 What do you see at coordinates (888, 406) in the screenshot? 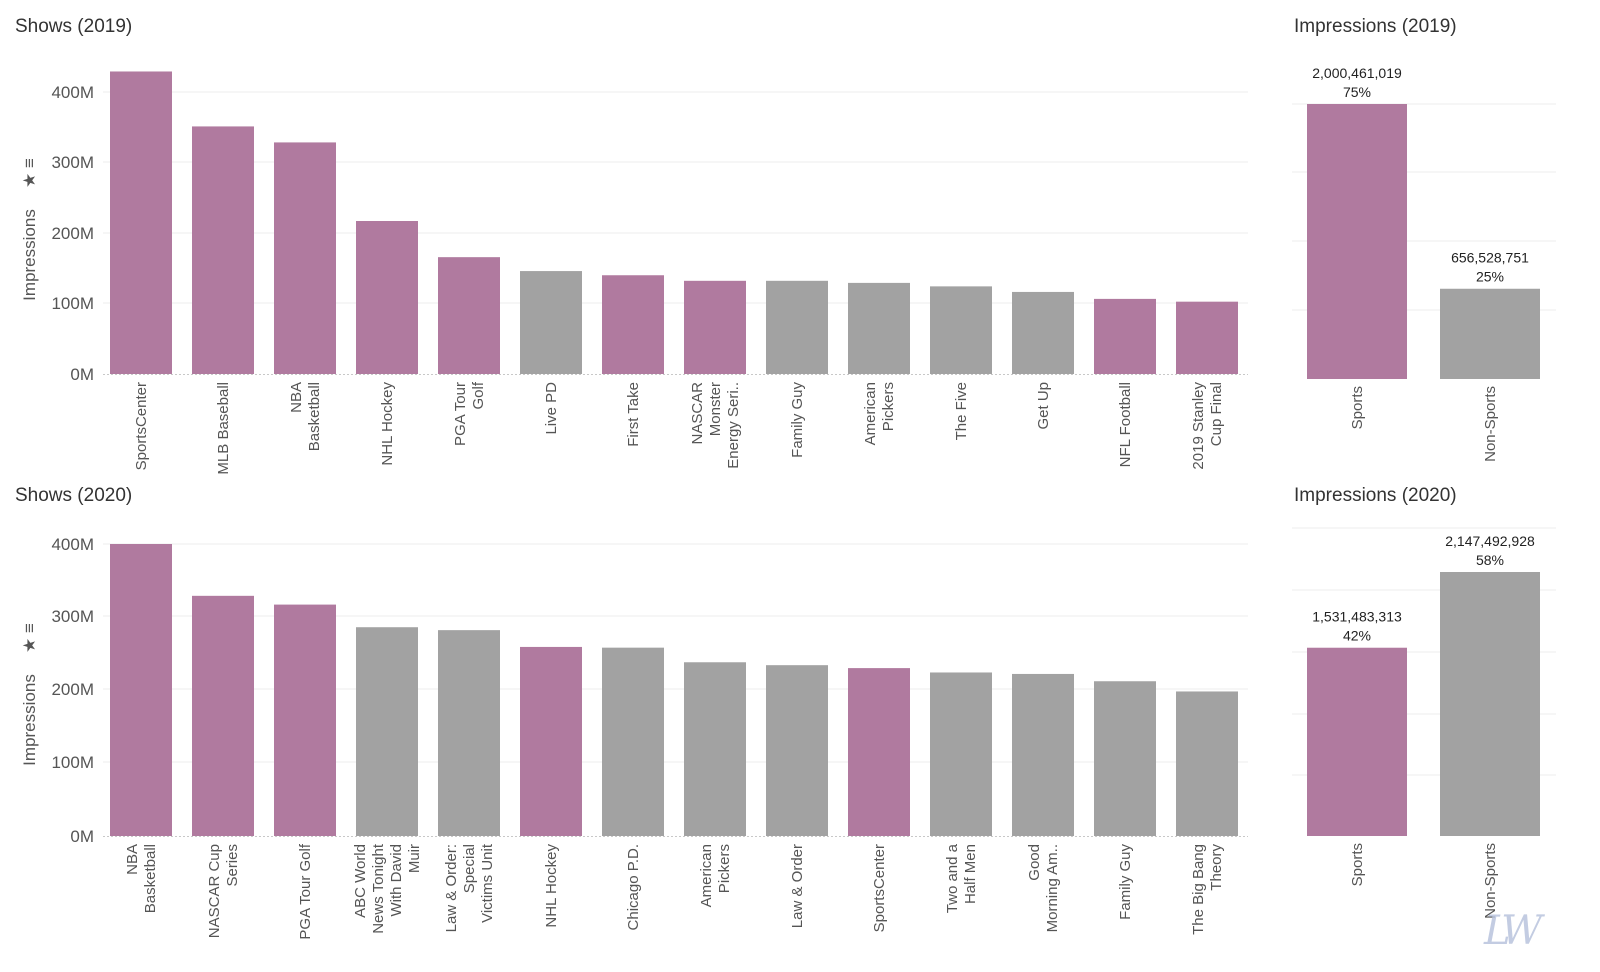
I see `category-label-shows2019-9-line-1: Pickers` at bounding box center [888, 406].